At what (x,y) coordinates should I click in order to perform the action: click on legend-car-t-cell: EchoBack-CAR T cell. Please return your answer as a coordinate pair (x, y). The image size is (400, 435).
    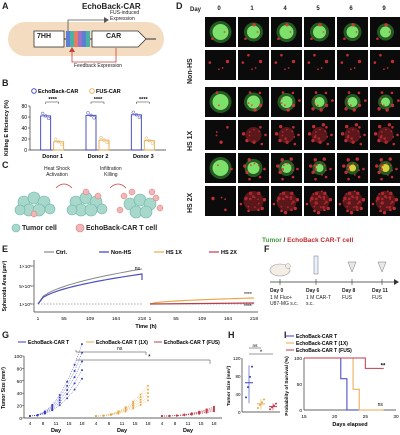
    Looking at the image, I should click on (122, 228).